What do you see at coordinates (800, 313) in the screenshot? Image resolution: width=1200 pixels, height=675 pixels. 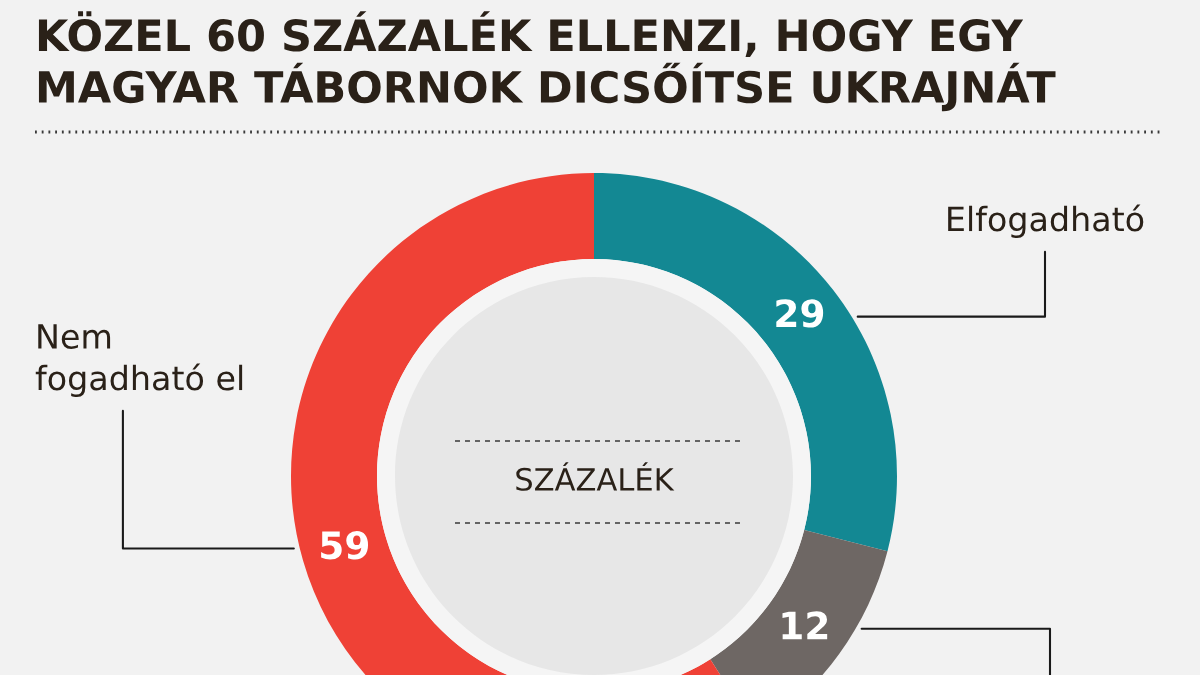 I see `data-label: 29` at bounding box center [800, 313].